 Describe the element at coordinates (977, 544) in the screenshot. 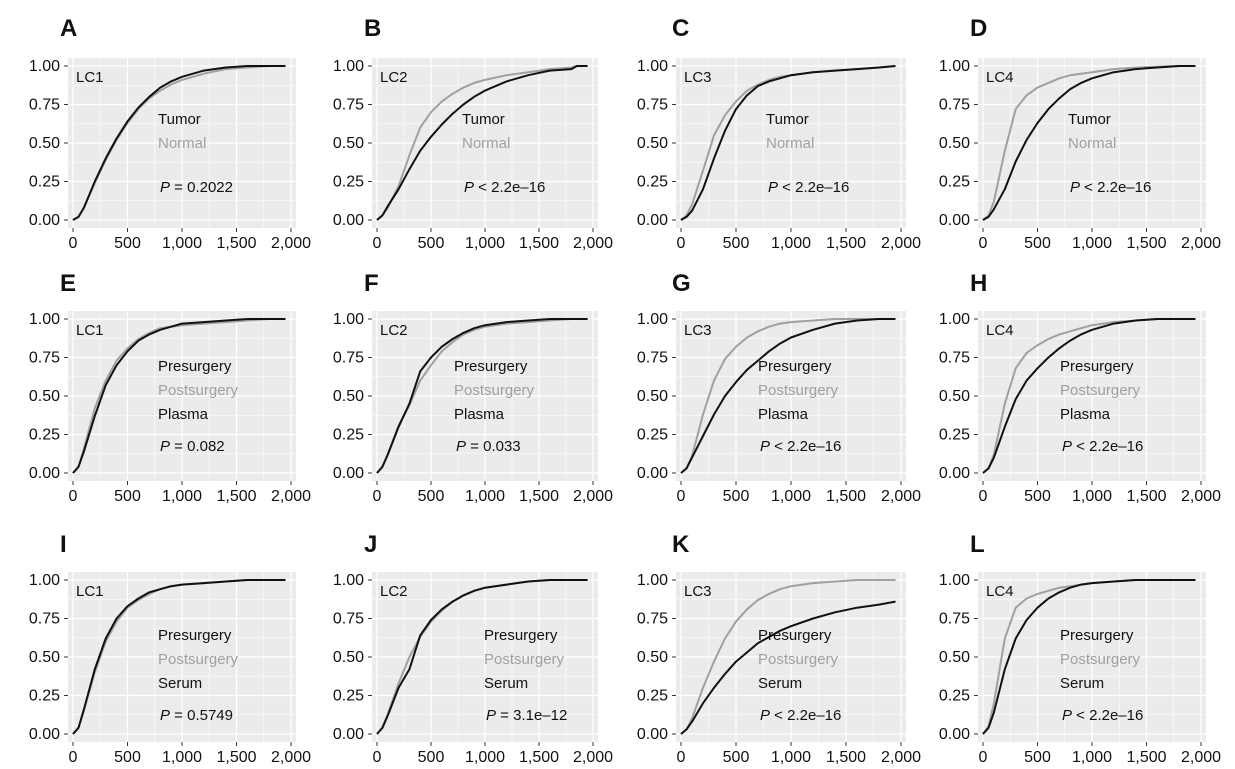

I see `panel-letter: L` at that location.